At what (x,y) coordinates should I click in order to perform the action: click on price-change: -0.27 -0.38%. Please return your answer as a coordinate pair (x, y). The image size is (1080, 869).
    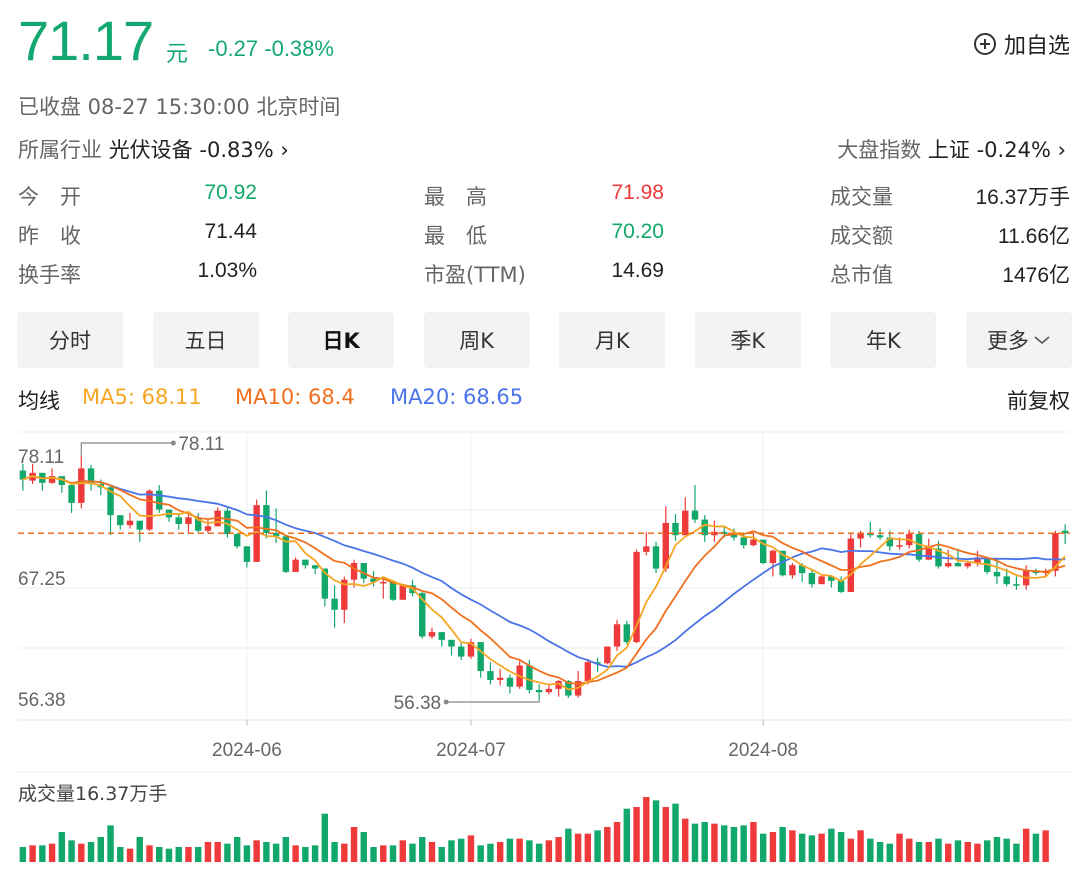
    Looking at the image, I should click on (271, 48).